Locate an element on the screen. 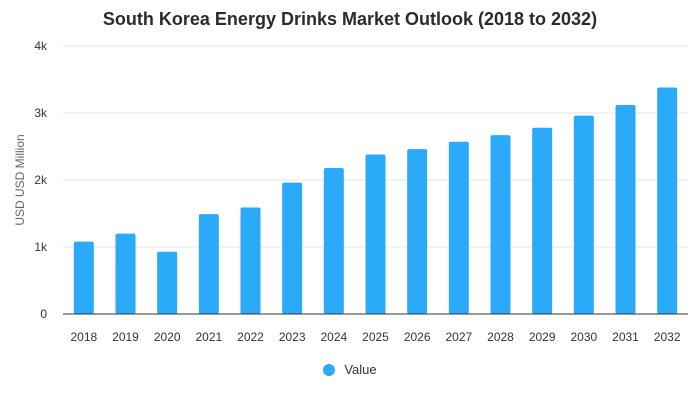 The width and height of the screenshot is (700, 400). y-tick-label: 0 is located at coordinates (43, 314).